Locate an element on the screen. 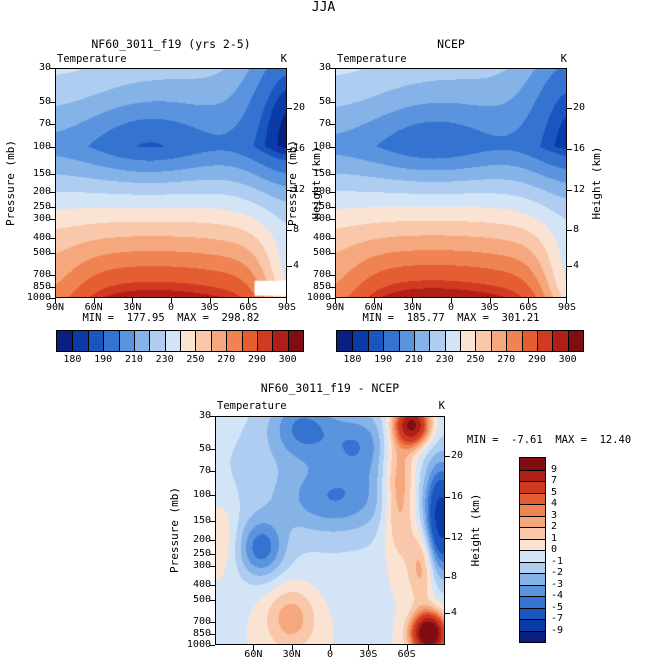 The height and width of the screenshot is (670, 647). units-label: K is located at coordinates (563, 59).